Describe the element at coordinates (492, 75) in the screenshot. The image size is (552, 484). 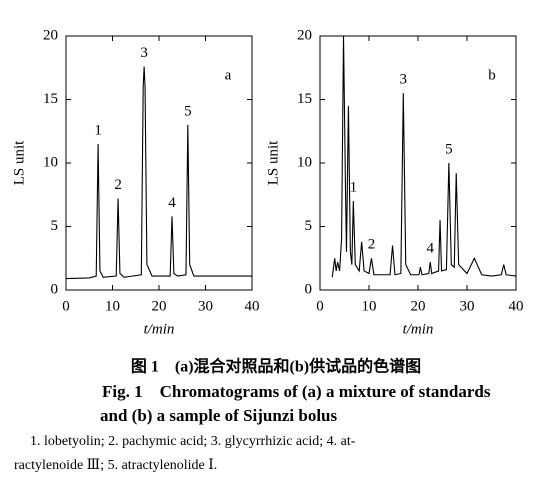
I see `panel-label: b` at that location.